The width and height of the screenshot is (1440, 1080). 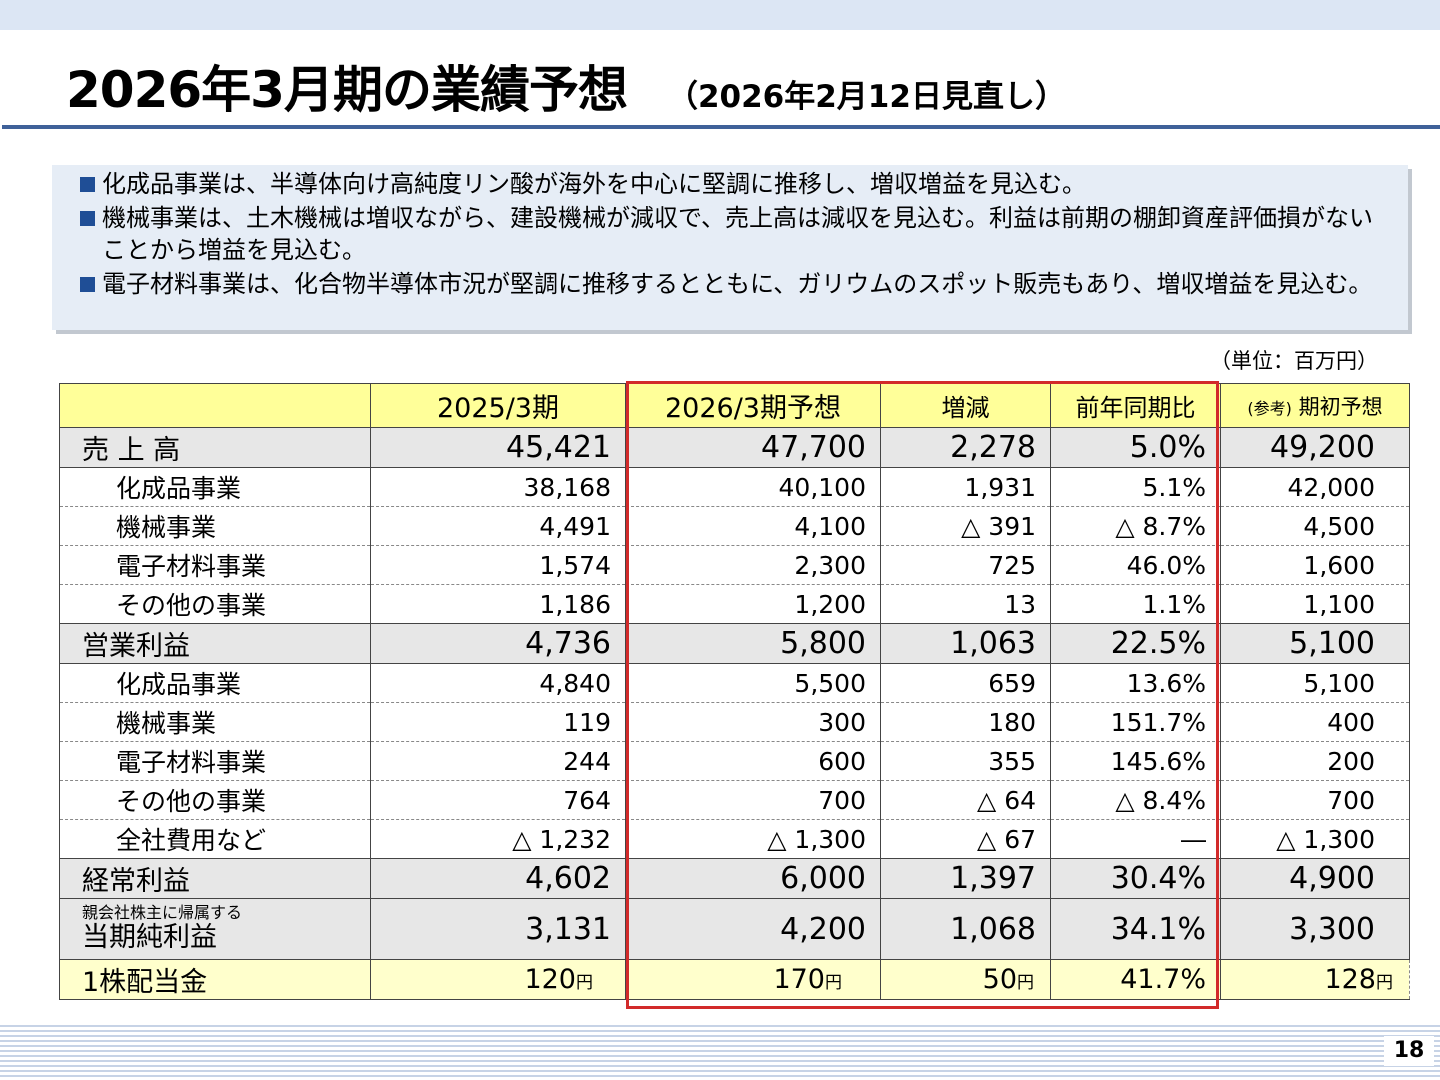 I want to click on cell-yoy: 30.4%, so click(x=1135, y=878).